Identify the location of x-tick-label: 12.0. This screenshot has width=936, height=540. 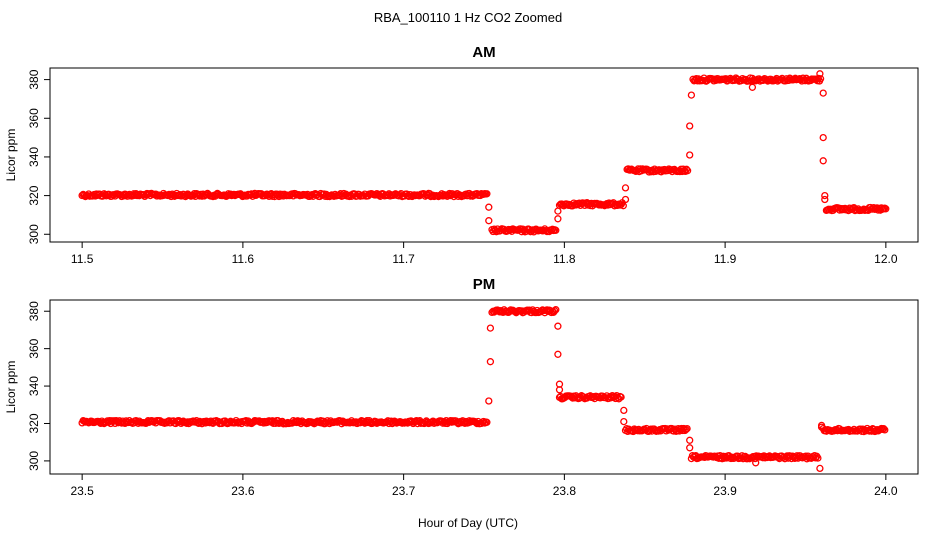
(886, 259).